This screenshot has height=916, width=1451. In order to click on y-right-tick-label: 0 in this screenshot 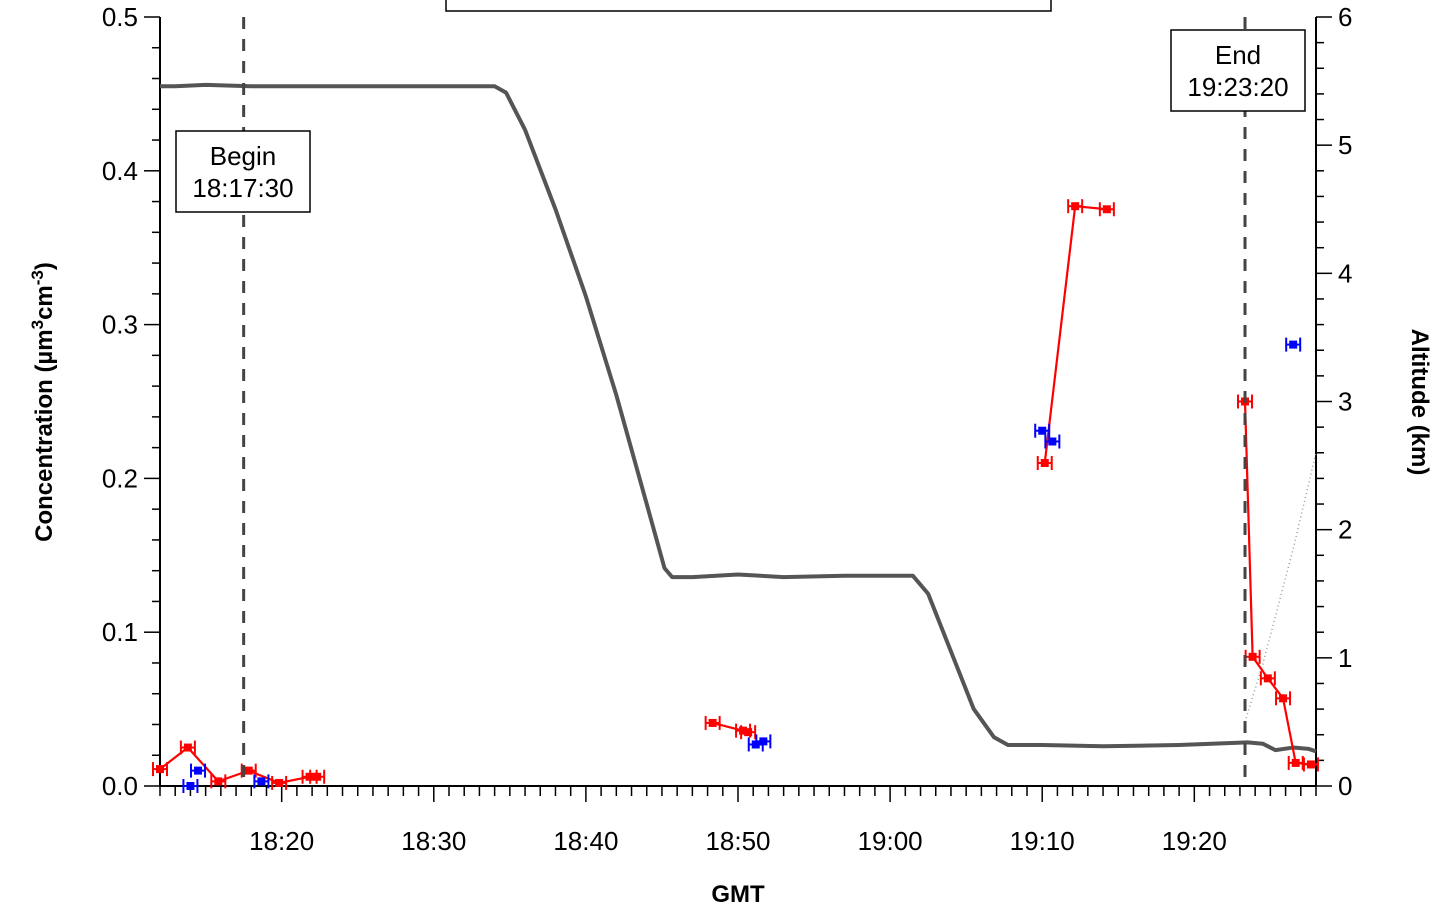, I will do `click(1345, 786)`.